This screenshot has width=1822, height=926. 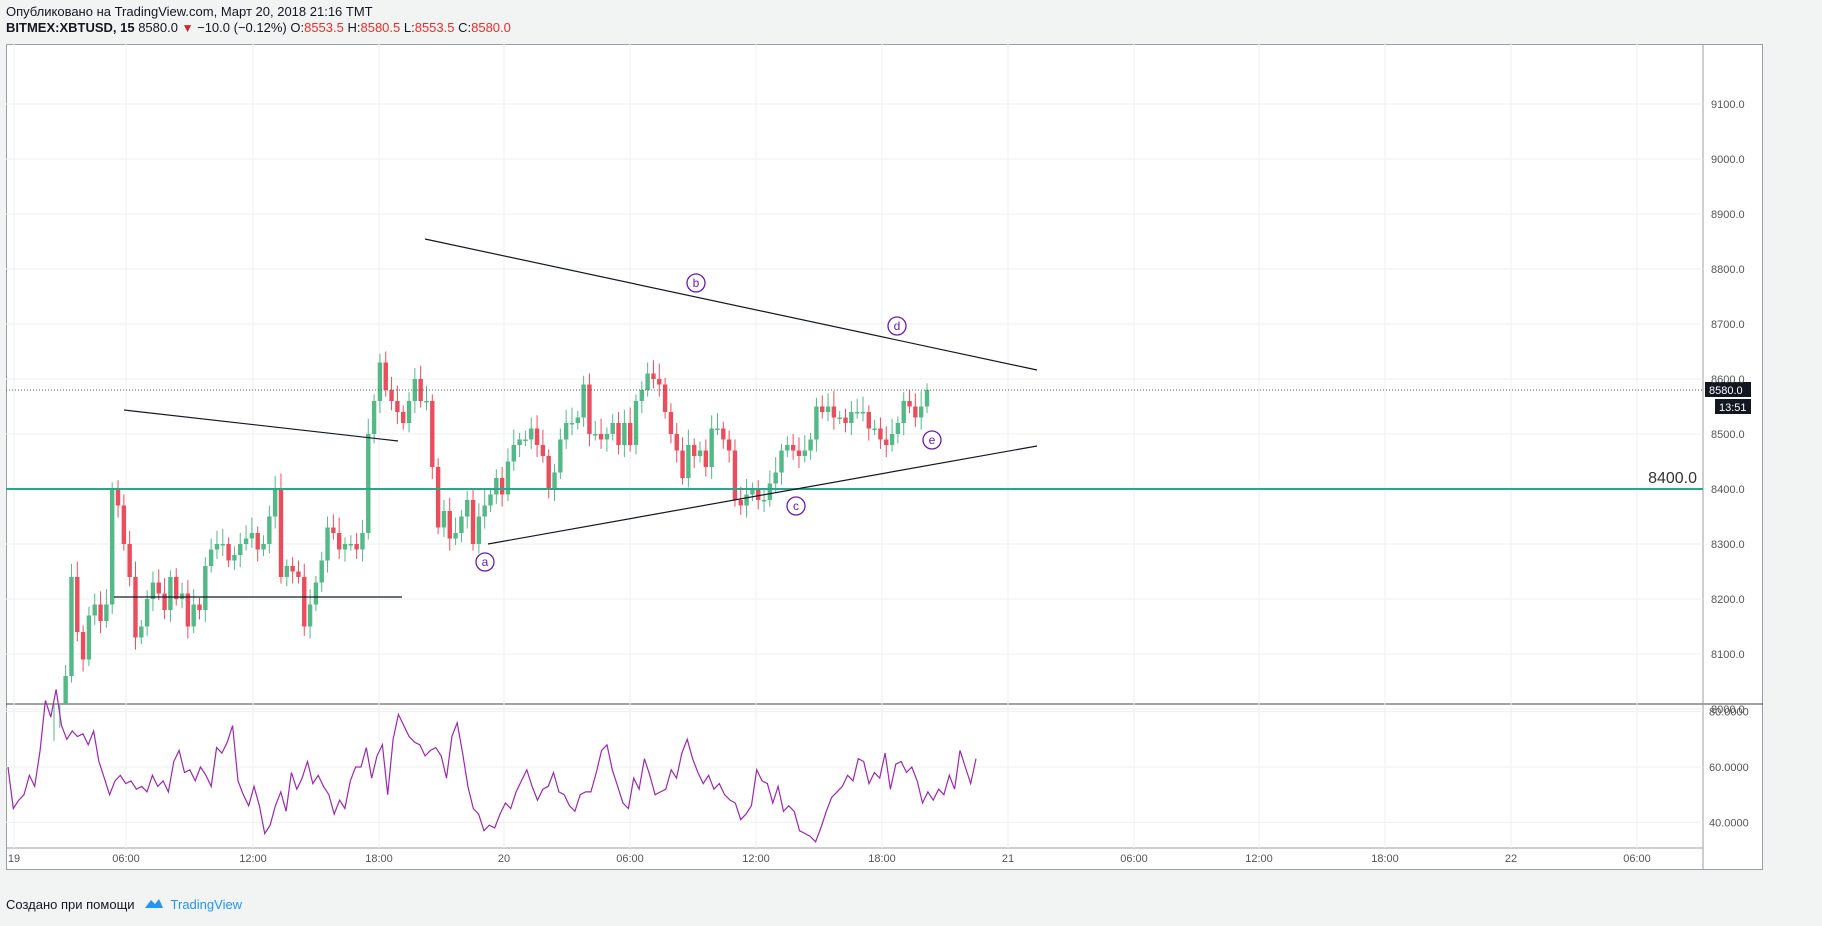 What do you see at coordinates (154, 904) in the screenshot?
I see `tradingview-logo-icon` at bounding box center [154, 904].